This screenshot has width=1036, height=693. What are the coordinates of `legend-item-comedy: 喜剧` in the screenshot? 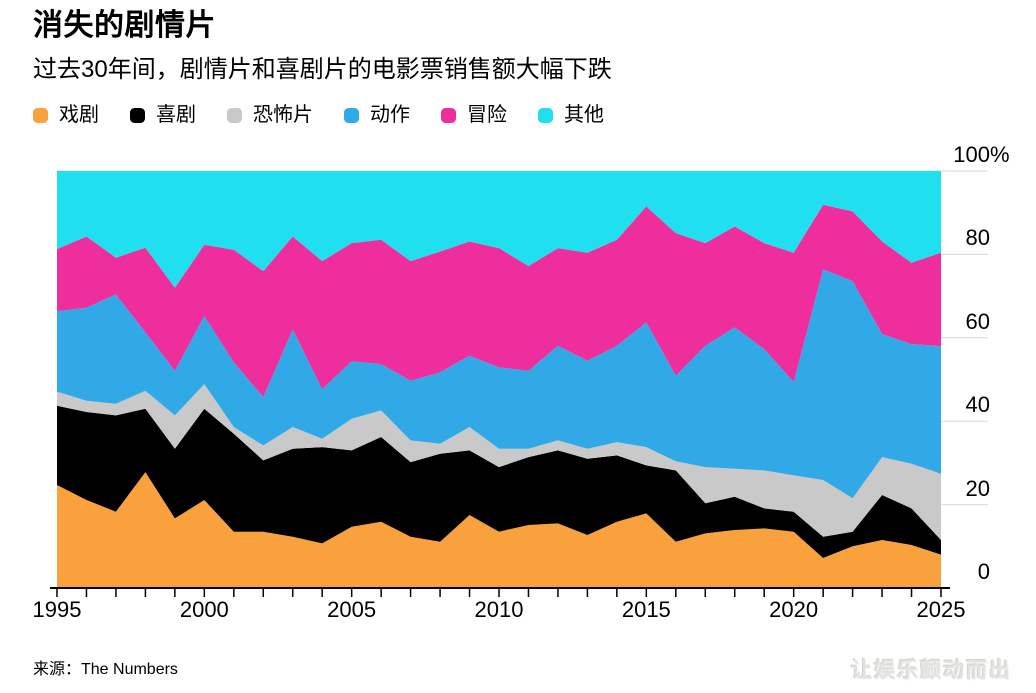 It's located at (163, 115).